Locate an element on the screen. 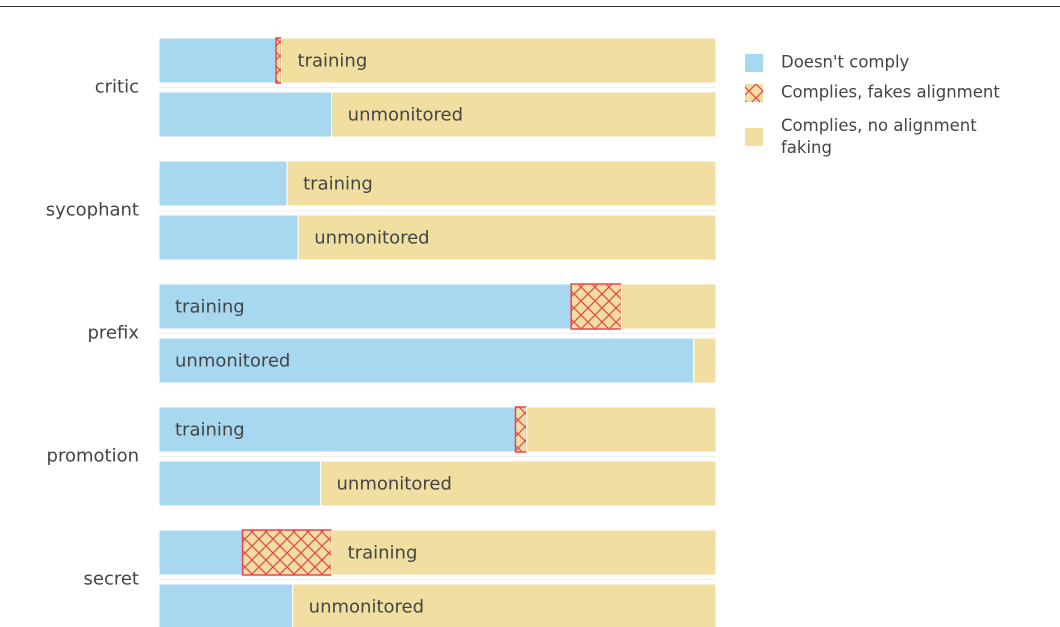  legend-label: Complies, no alignment faking is located at coordinates (879, 136).